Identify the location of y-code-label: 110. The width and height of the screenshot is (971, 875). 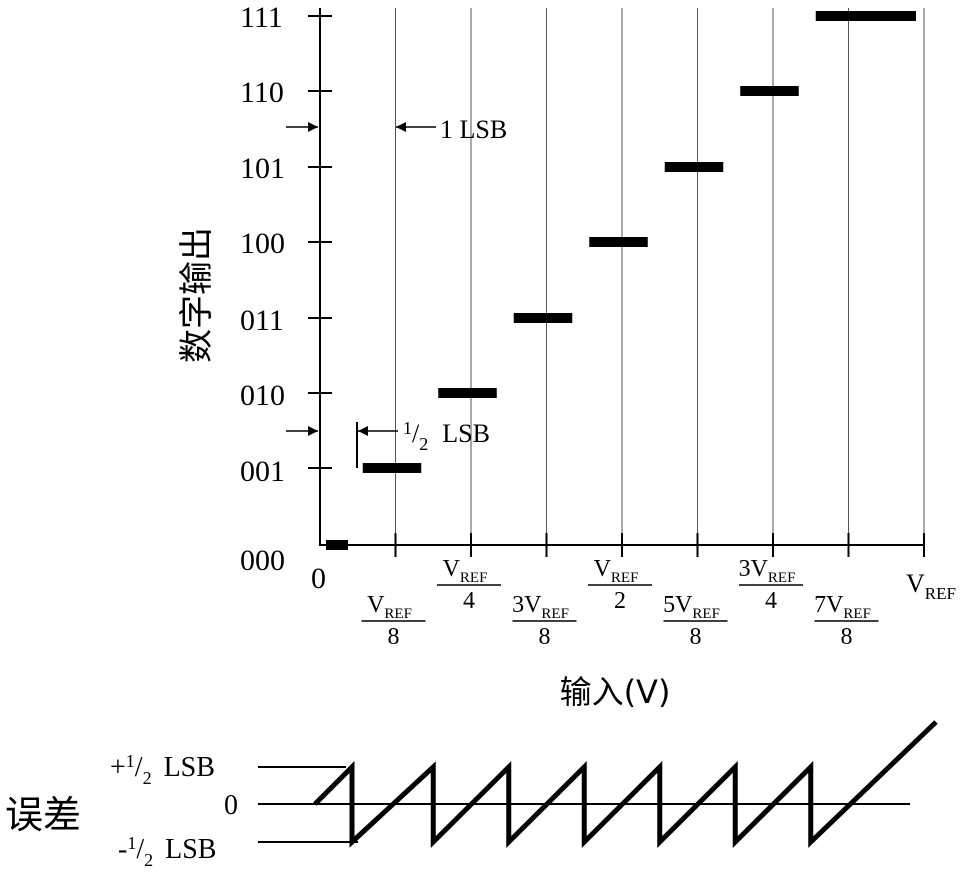
(262, 92).